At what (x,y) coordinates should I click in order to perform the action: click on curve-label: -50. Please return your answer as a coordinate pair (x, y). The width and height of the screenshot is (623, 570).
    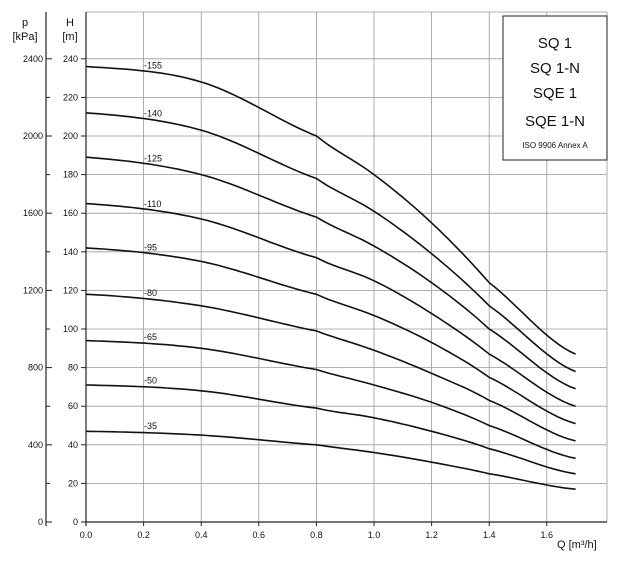
    Looking at the image, I should click on (150, 380).